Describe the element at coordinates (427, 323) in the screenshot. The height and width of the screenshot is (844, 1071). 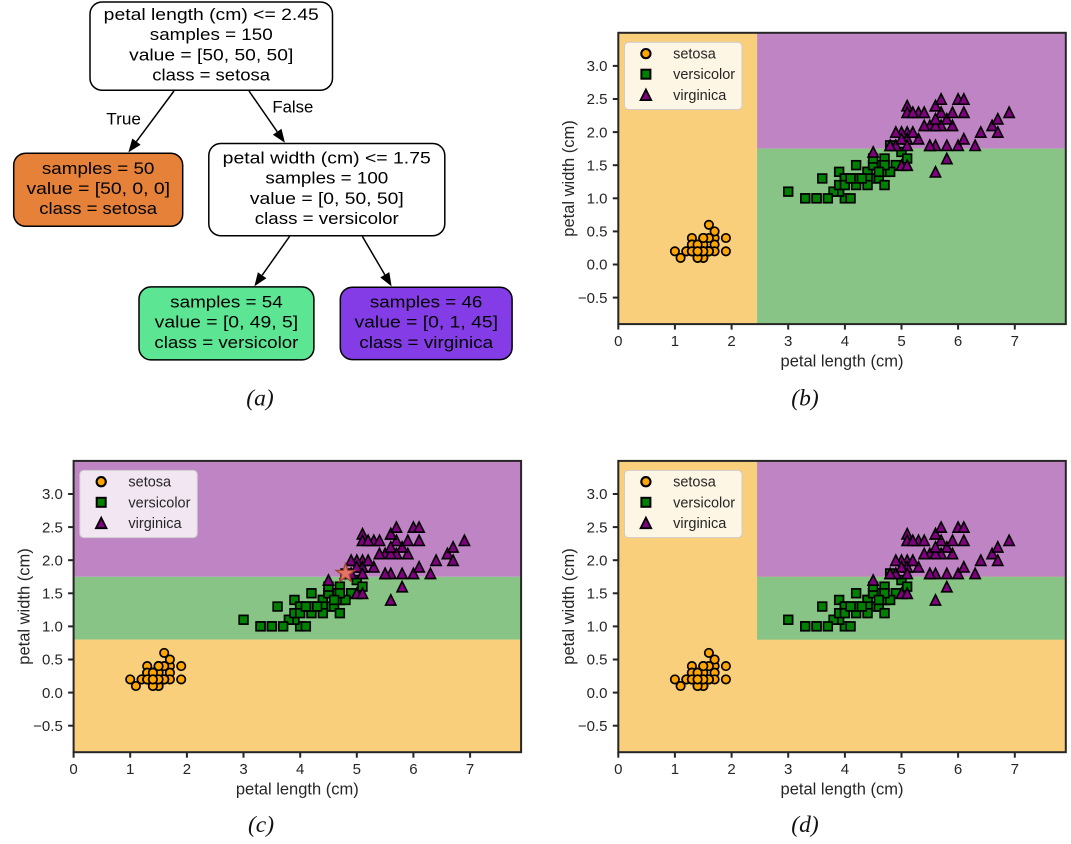
I see `svg-text: value = [0, 1, 45]` at that location.